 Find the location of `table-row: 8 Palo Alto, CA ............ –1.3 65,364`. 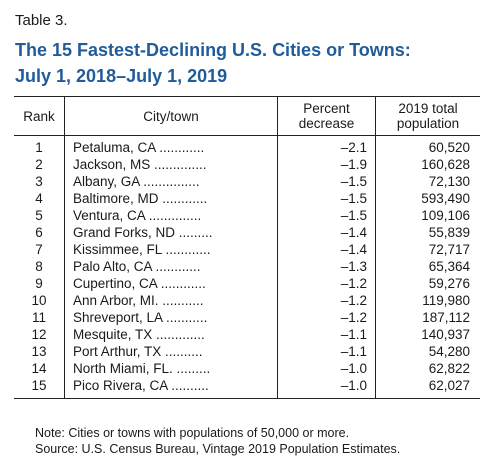

table-row: 8 Palo Alto, CA ............ –1.3 65,364 is located at coordinates (247, 266).